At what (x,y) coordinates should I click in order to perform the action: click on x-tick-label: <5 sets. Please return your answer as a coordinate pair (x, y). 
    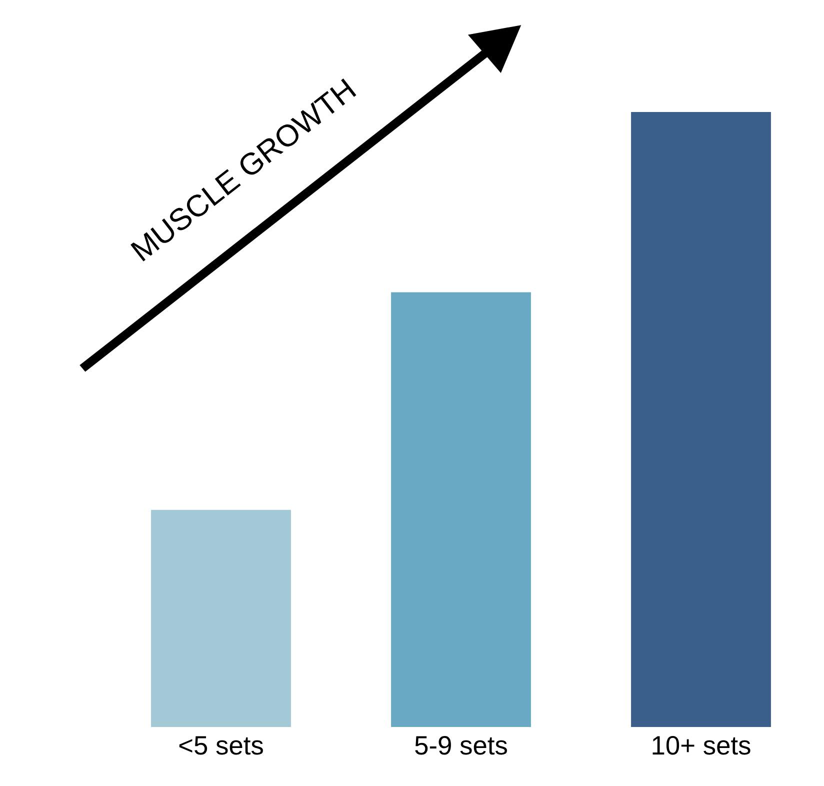
    Looking at the image, I should click on (221, 745).